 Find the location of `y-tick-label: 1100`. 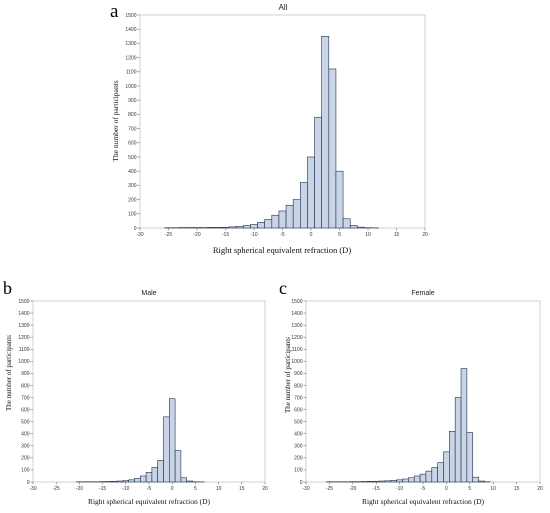

y-tick-label: 1100 is located at coordinates (24, 350).